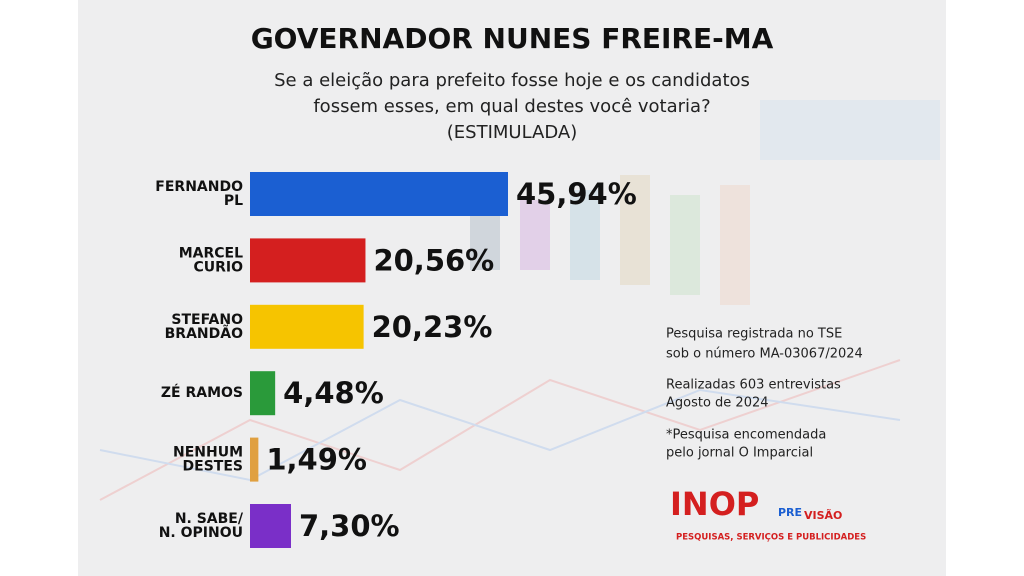 The image size is (1024, 576). What do you see at coordinates (790, 512) in the screenshot?
I see `logo-suffix: PRE` at bounding box center [790, 512].